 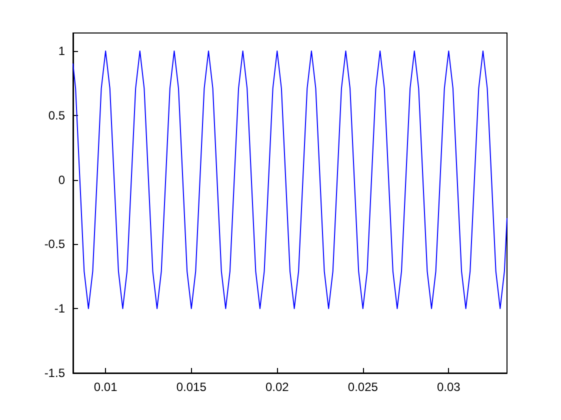 I want to click on y-tick-label: 0.5, so click(x=57, y=115).